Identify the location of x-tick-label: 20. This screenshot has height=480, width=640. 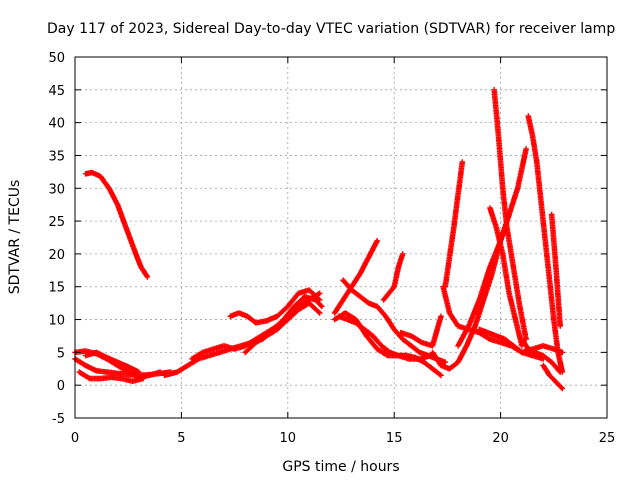
(500, 438).